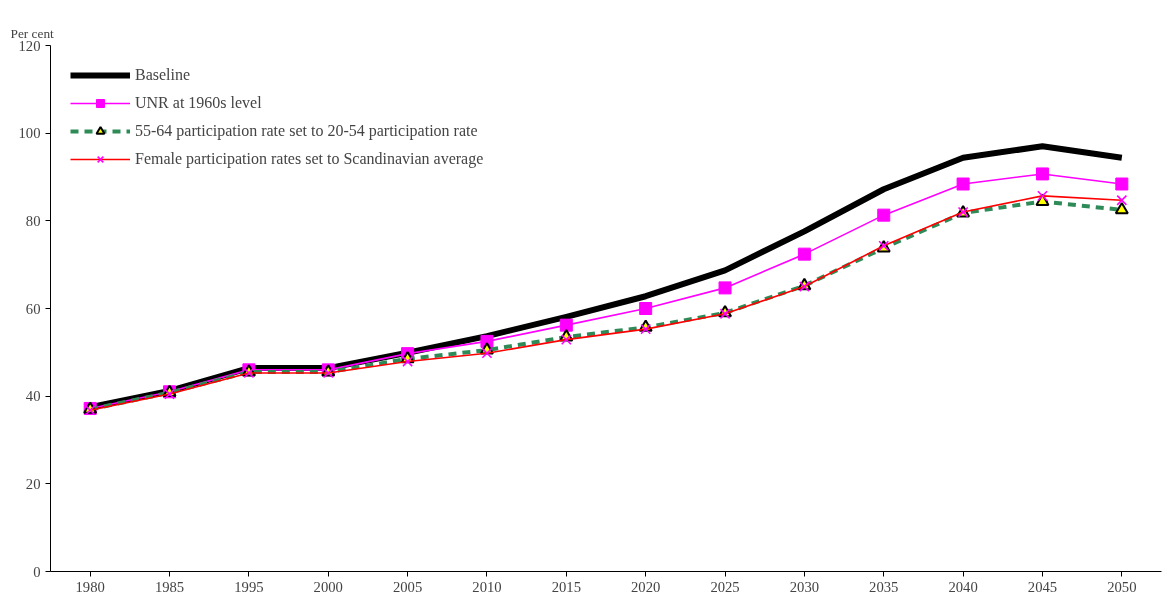 This screenshot has width=1176, height=594. Describe the element at coordinates (37, 571) in the screenshot. I see `y-tick-label: 0` at that location.